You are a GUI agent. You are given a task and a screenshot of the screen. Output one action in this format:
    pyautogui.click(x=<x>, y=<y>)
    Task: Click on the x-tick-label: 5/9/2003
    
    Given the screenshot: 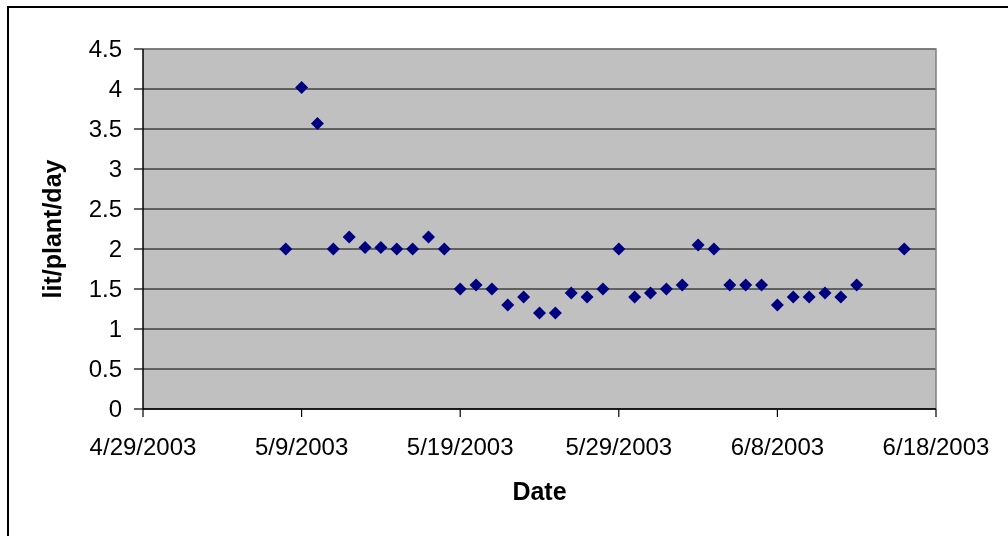 What is the action you would take?
    pyautogui.click(x=301, y=446)
    